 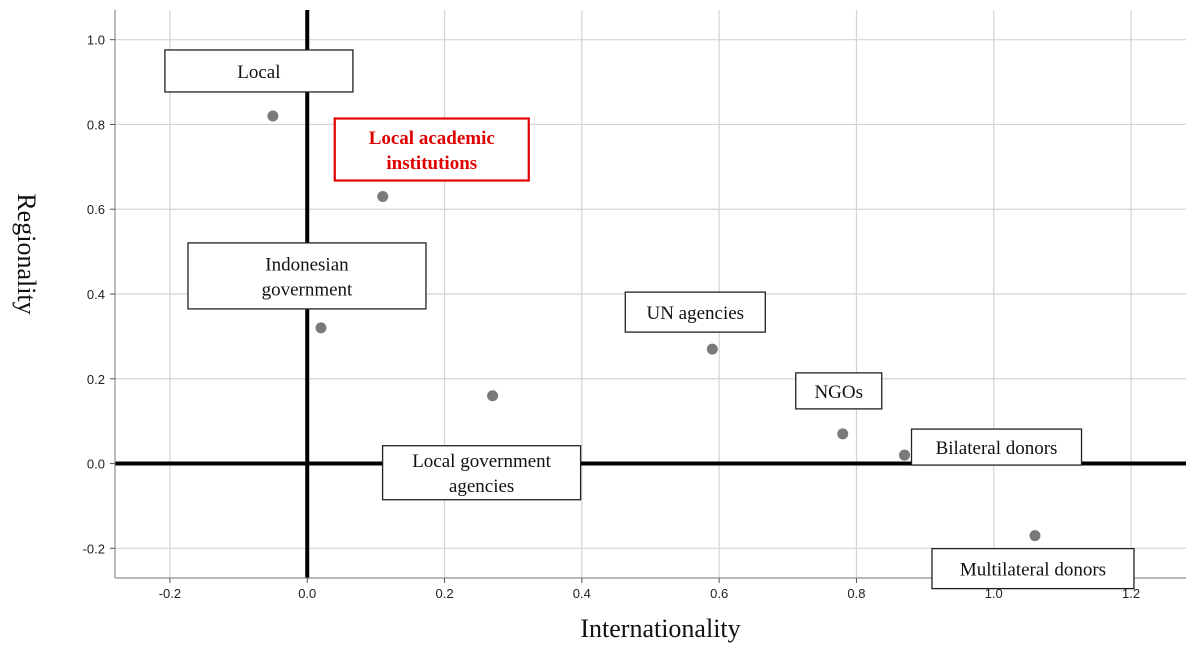 I want to click on point-label: Indonesian, so click(x=307, y=264).